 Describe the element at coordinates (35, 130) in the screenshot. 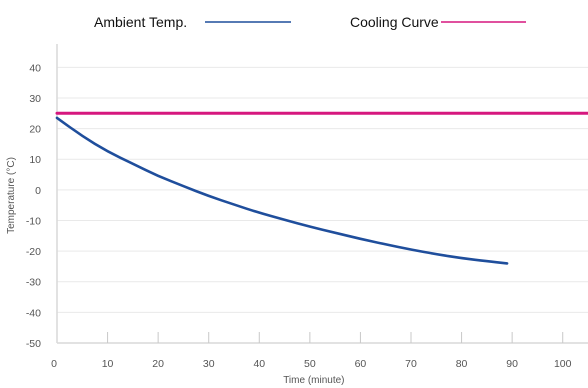

I see `y-tick-label: 20` at that location.